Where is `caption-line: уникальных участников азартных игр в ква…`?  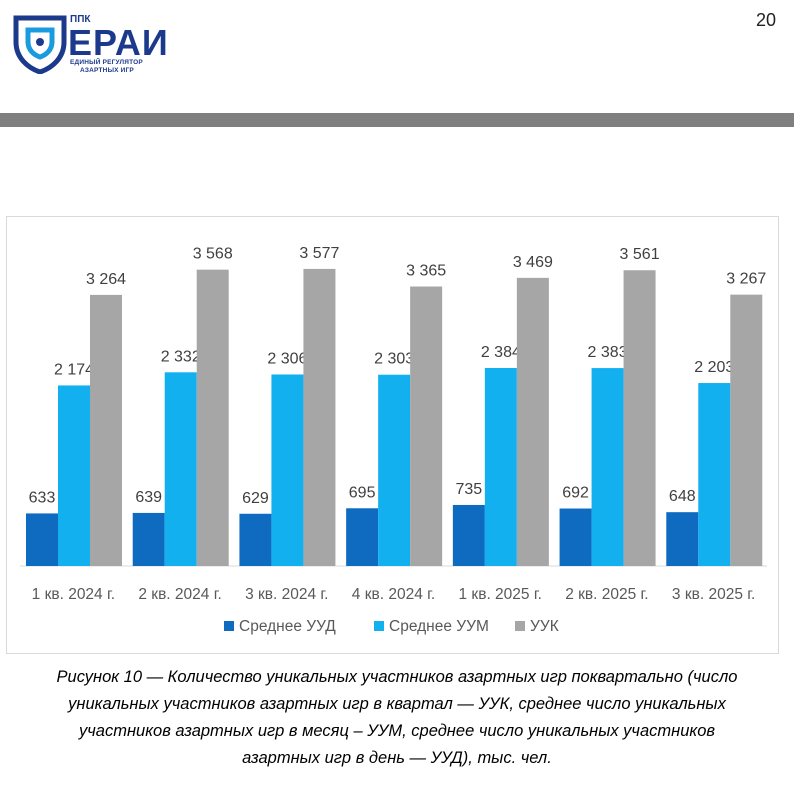
caption-line: уникальных участников азартных игр в ква… is located at coordinates (397, 704).